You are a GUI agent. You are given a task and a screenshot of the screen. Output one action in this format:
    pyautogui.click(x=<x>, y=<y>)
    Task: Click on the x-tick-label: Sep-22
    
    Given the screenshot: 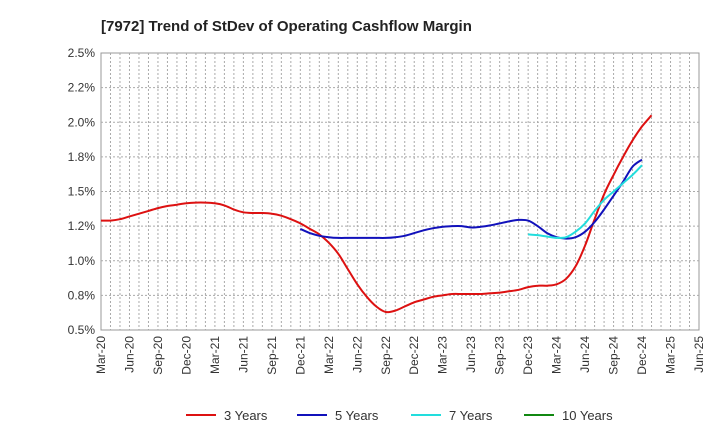 What is the action you would take?
    pyautogui.click(x=386, y=355)
    